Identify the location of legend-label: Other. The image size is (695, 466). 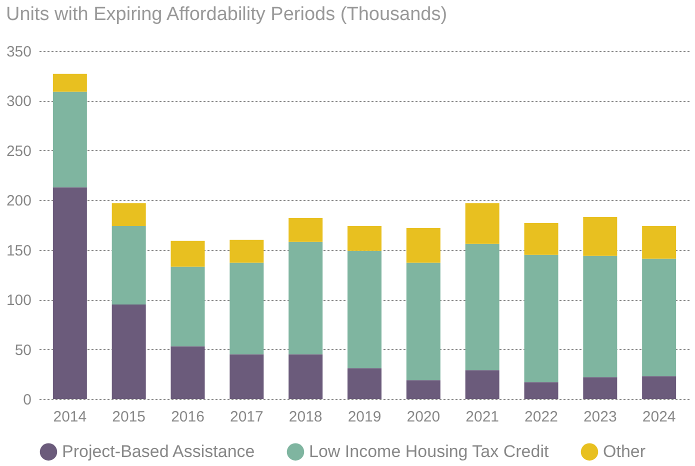
(624, 451).